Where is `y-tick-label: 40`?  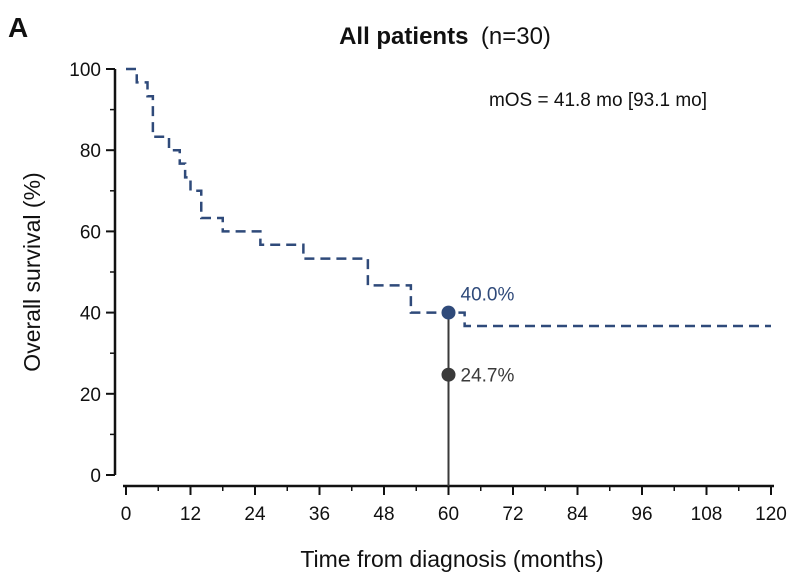
y-tick-label: 40 is located at coordinates (90, 314).